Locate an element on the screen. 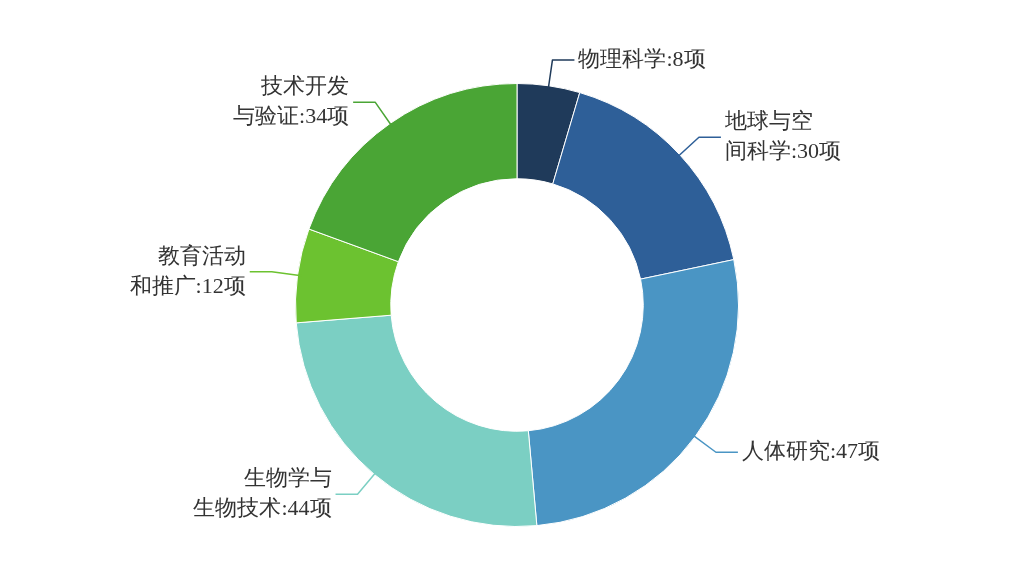 The image size is (1016, 569). slice-label: 生物学与生物技术:44项 is located at coordinates (262, 493).